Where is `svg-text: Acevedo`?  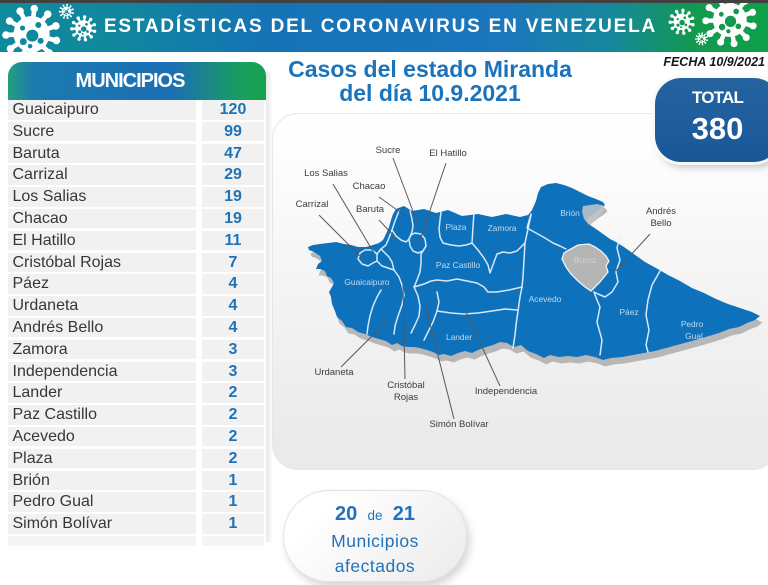 svg-text: Acevedo is located at coordinates (545, 299).